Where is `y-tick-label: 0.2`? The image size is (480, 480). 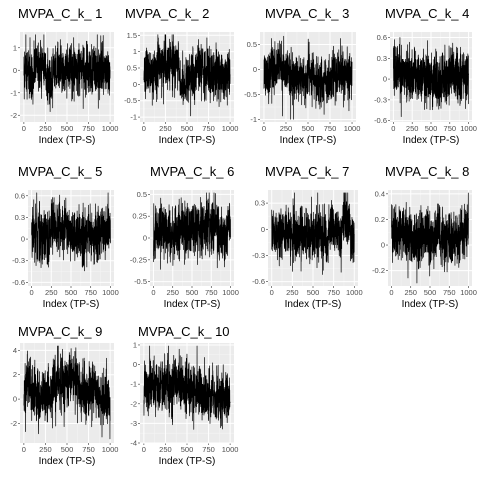 y-tick-label: 0.2 is located at coordinates (380, 219).